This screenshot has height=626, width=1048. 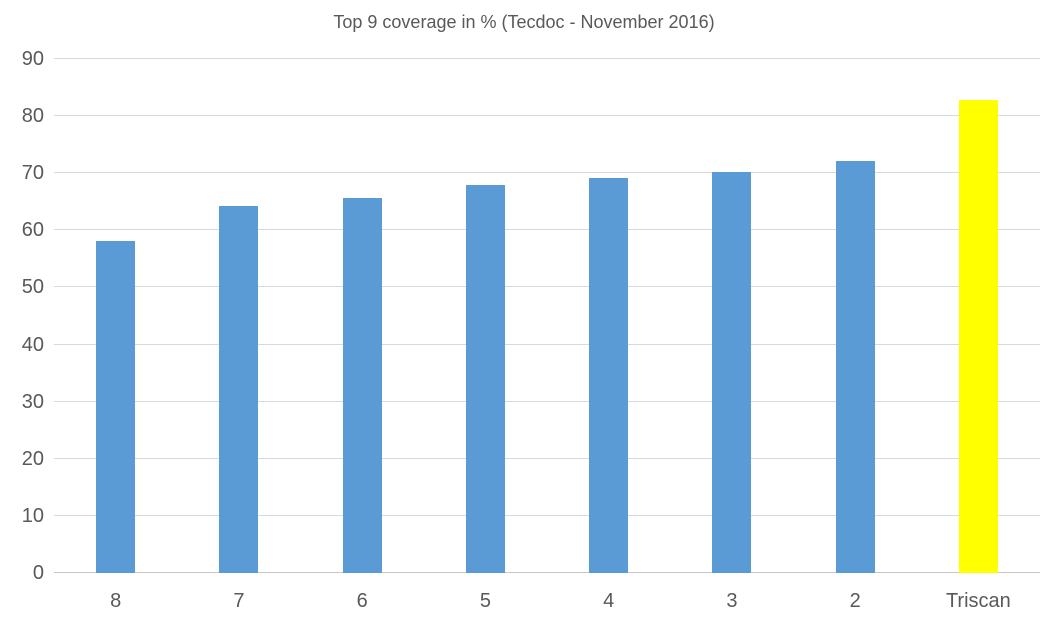 I want to click on y-tick-label-10: 10, so click(x=32, y=515).